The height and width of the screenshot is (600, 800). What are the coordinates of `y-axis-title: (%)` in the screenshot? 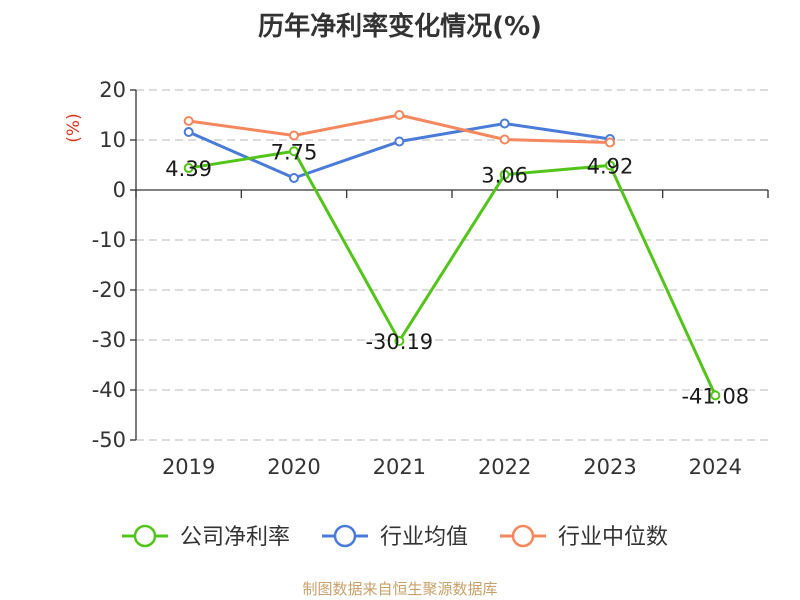 It's located at (74, 127).